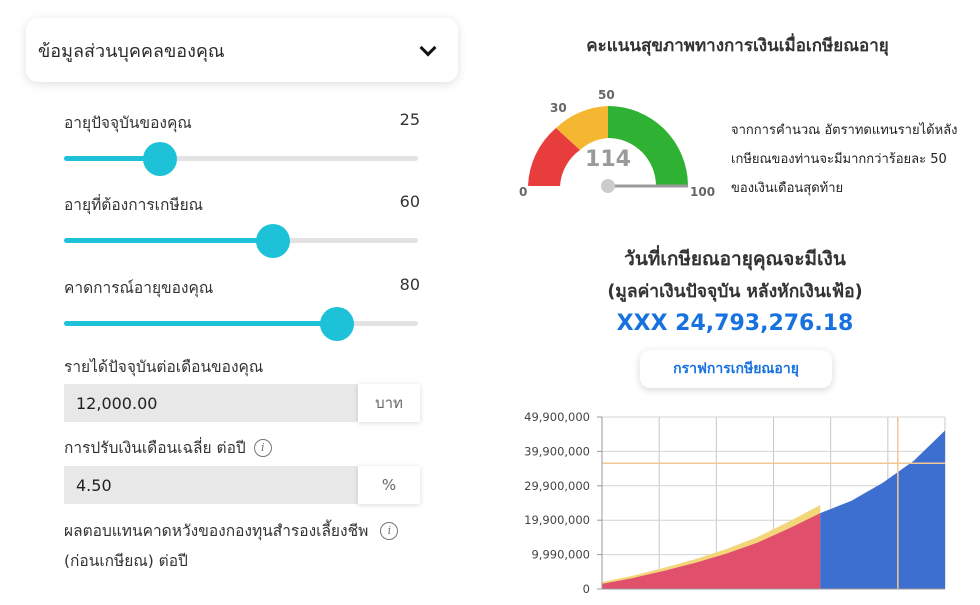  I want to click on retire-age-slider-thumb, so click(272, 241).